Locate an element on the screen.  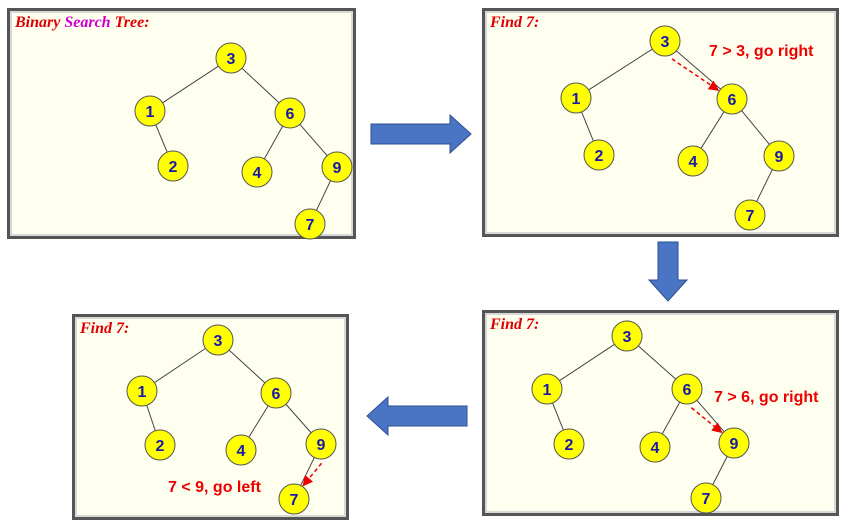
step-annotation: 7 > 3, go right is located at coordinates (761, 51).